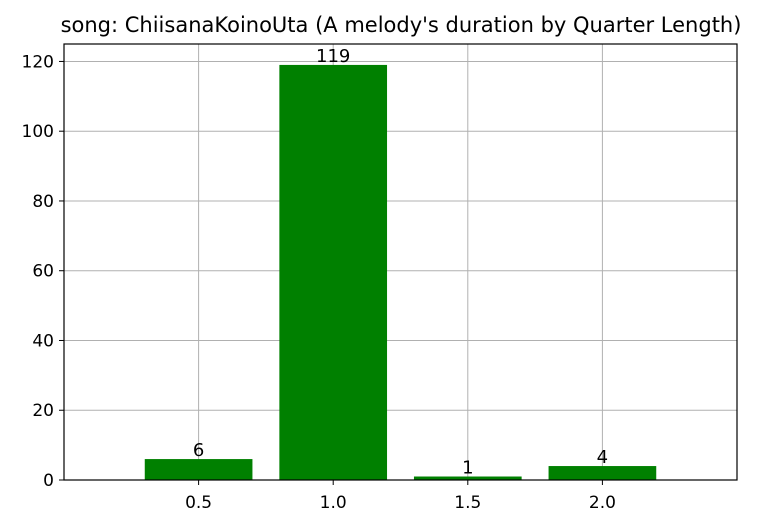  Describe the element at coordinates (198, 450) in the screenshot. I see `bar-value-label: 6` at that location.